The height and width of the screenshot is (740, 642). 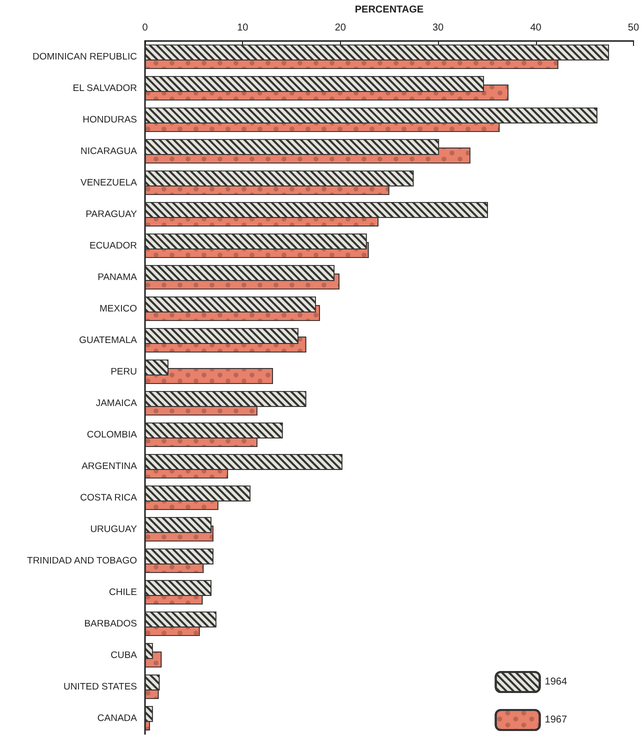 What do you see at coordinates (145, 28) in the screenshot?
I see `x-tick-label: 0` at bounding box center [145, 28].